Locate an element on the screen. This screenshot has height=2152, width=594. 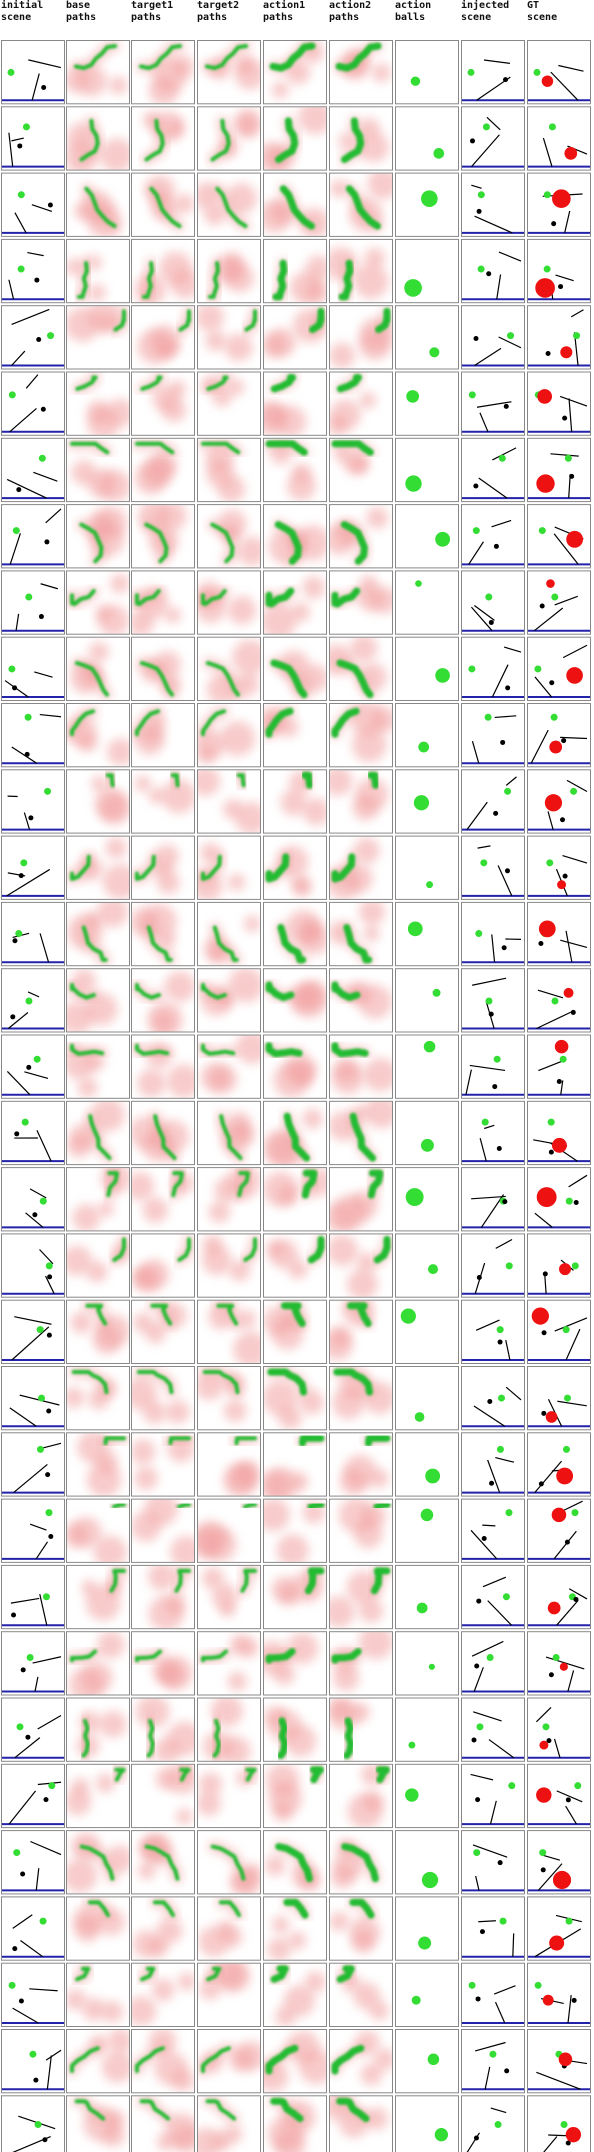
thumb-r13-c7 is located at coordinates (493, 934).